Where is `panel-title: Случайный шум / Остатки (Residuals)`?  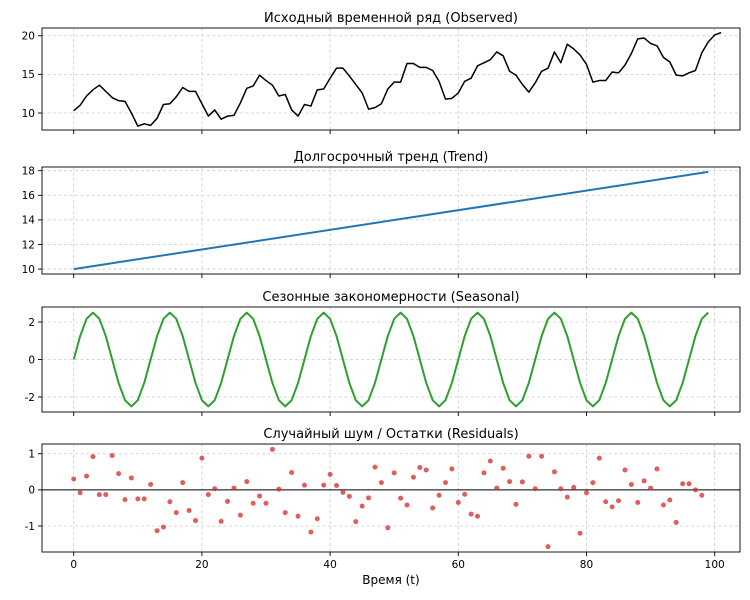 panel-title: Случайный шум / Остатки (Residuals) is located at coordinates (390, 434).